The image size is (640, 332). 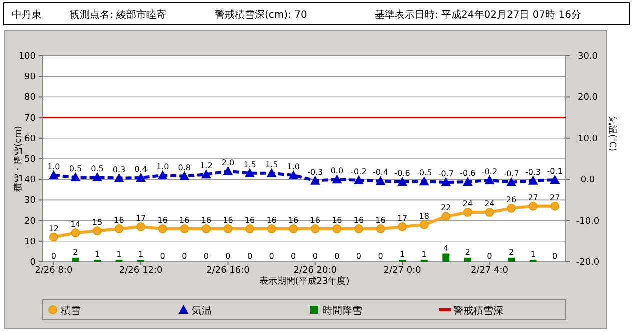 What do you see at coordinates (446, 208) in the screenshot?
I see `data-label: 22` at bounding box center [446, 208].